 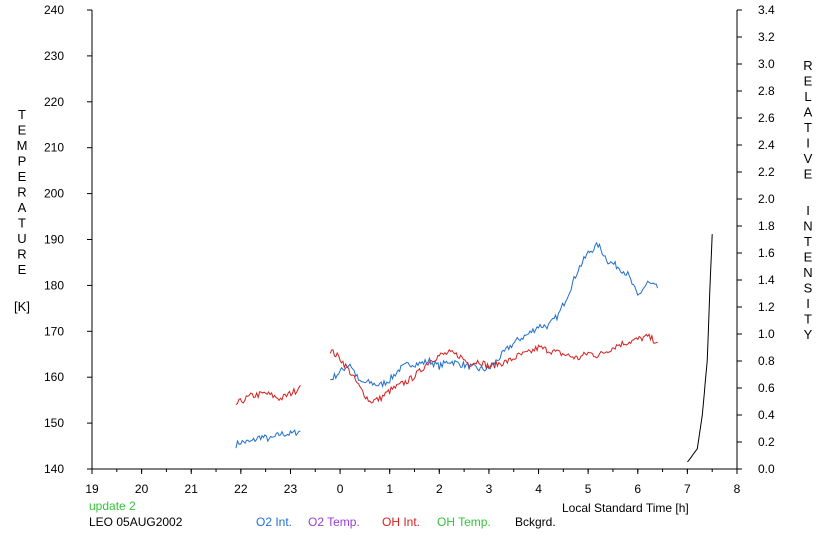 What do you see at coordinates (489, 489) in the screenshot?
I see `x-tick-label: 3` at bounding box center [489, 489].